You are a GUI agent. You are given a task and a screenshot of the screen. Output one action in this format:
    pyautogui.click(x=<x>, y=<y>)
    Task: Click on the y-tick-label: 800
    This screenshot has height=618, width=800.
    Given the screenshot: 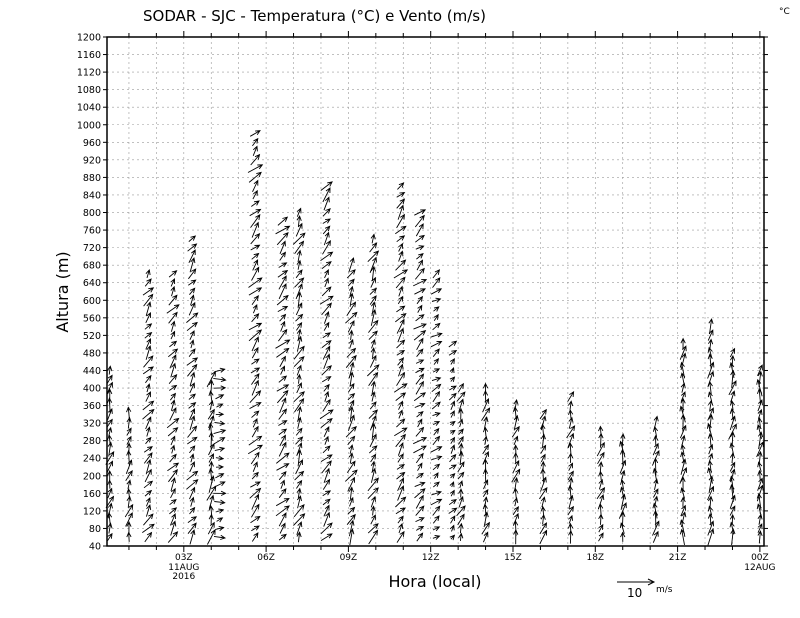 What is the action you would take?
    pyautogui.click(x=92, y=213)
    